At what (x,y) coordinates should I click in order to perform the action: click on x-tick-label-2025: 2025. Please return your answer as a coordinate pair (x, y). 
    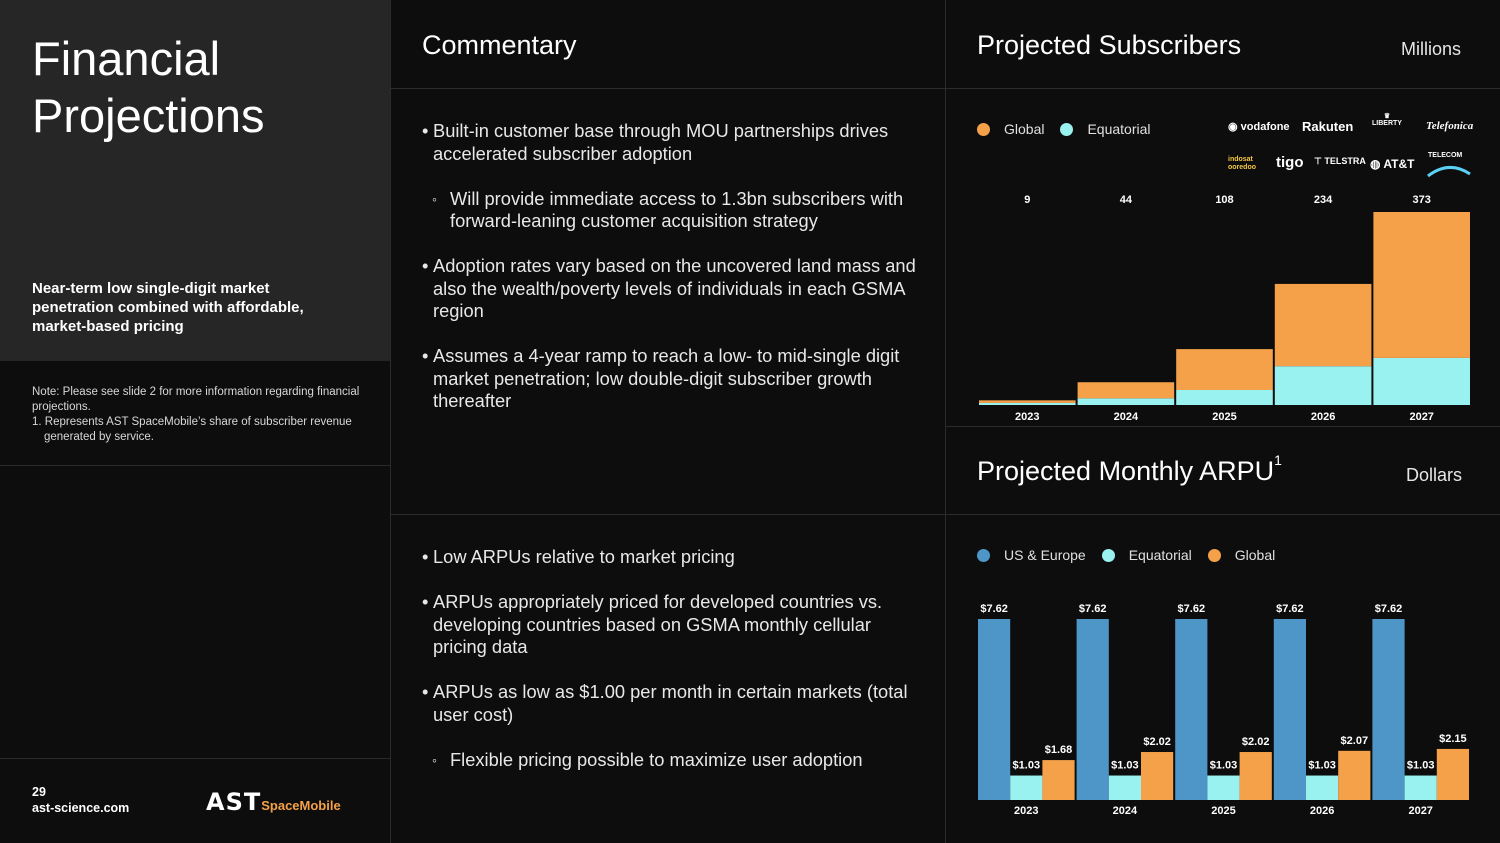
    Looking at the image, I should click on (1224, 417).